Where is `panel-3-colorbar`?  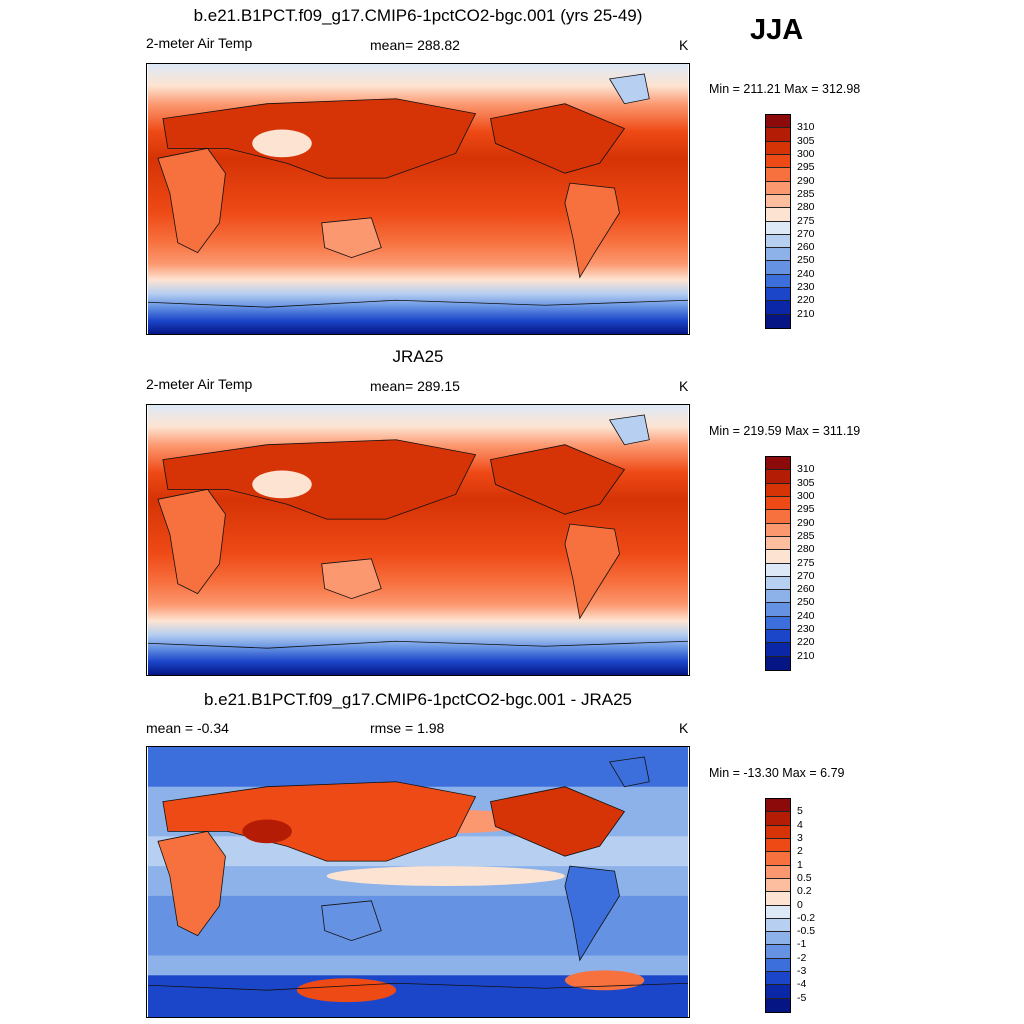 panel-3-colorbar is located at coordinates (778, 905).